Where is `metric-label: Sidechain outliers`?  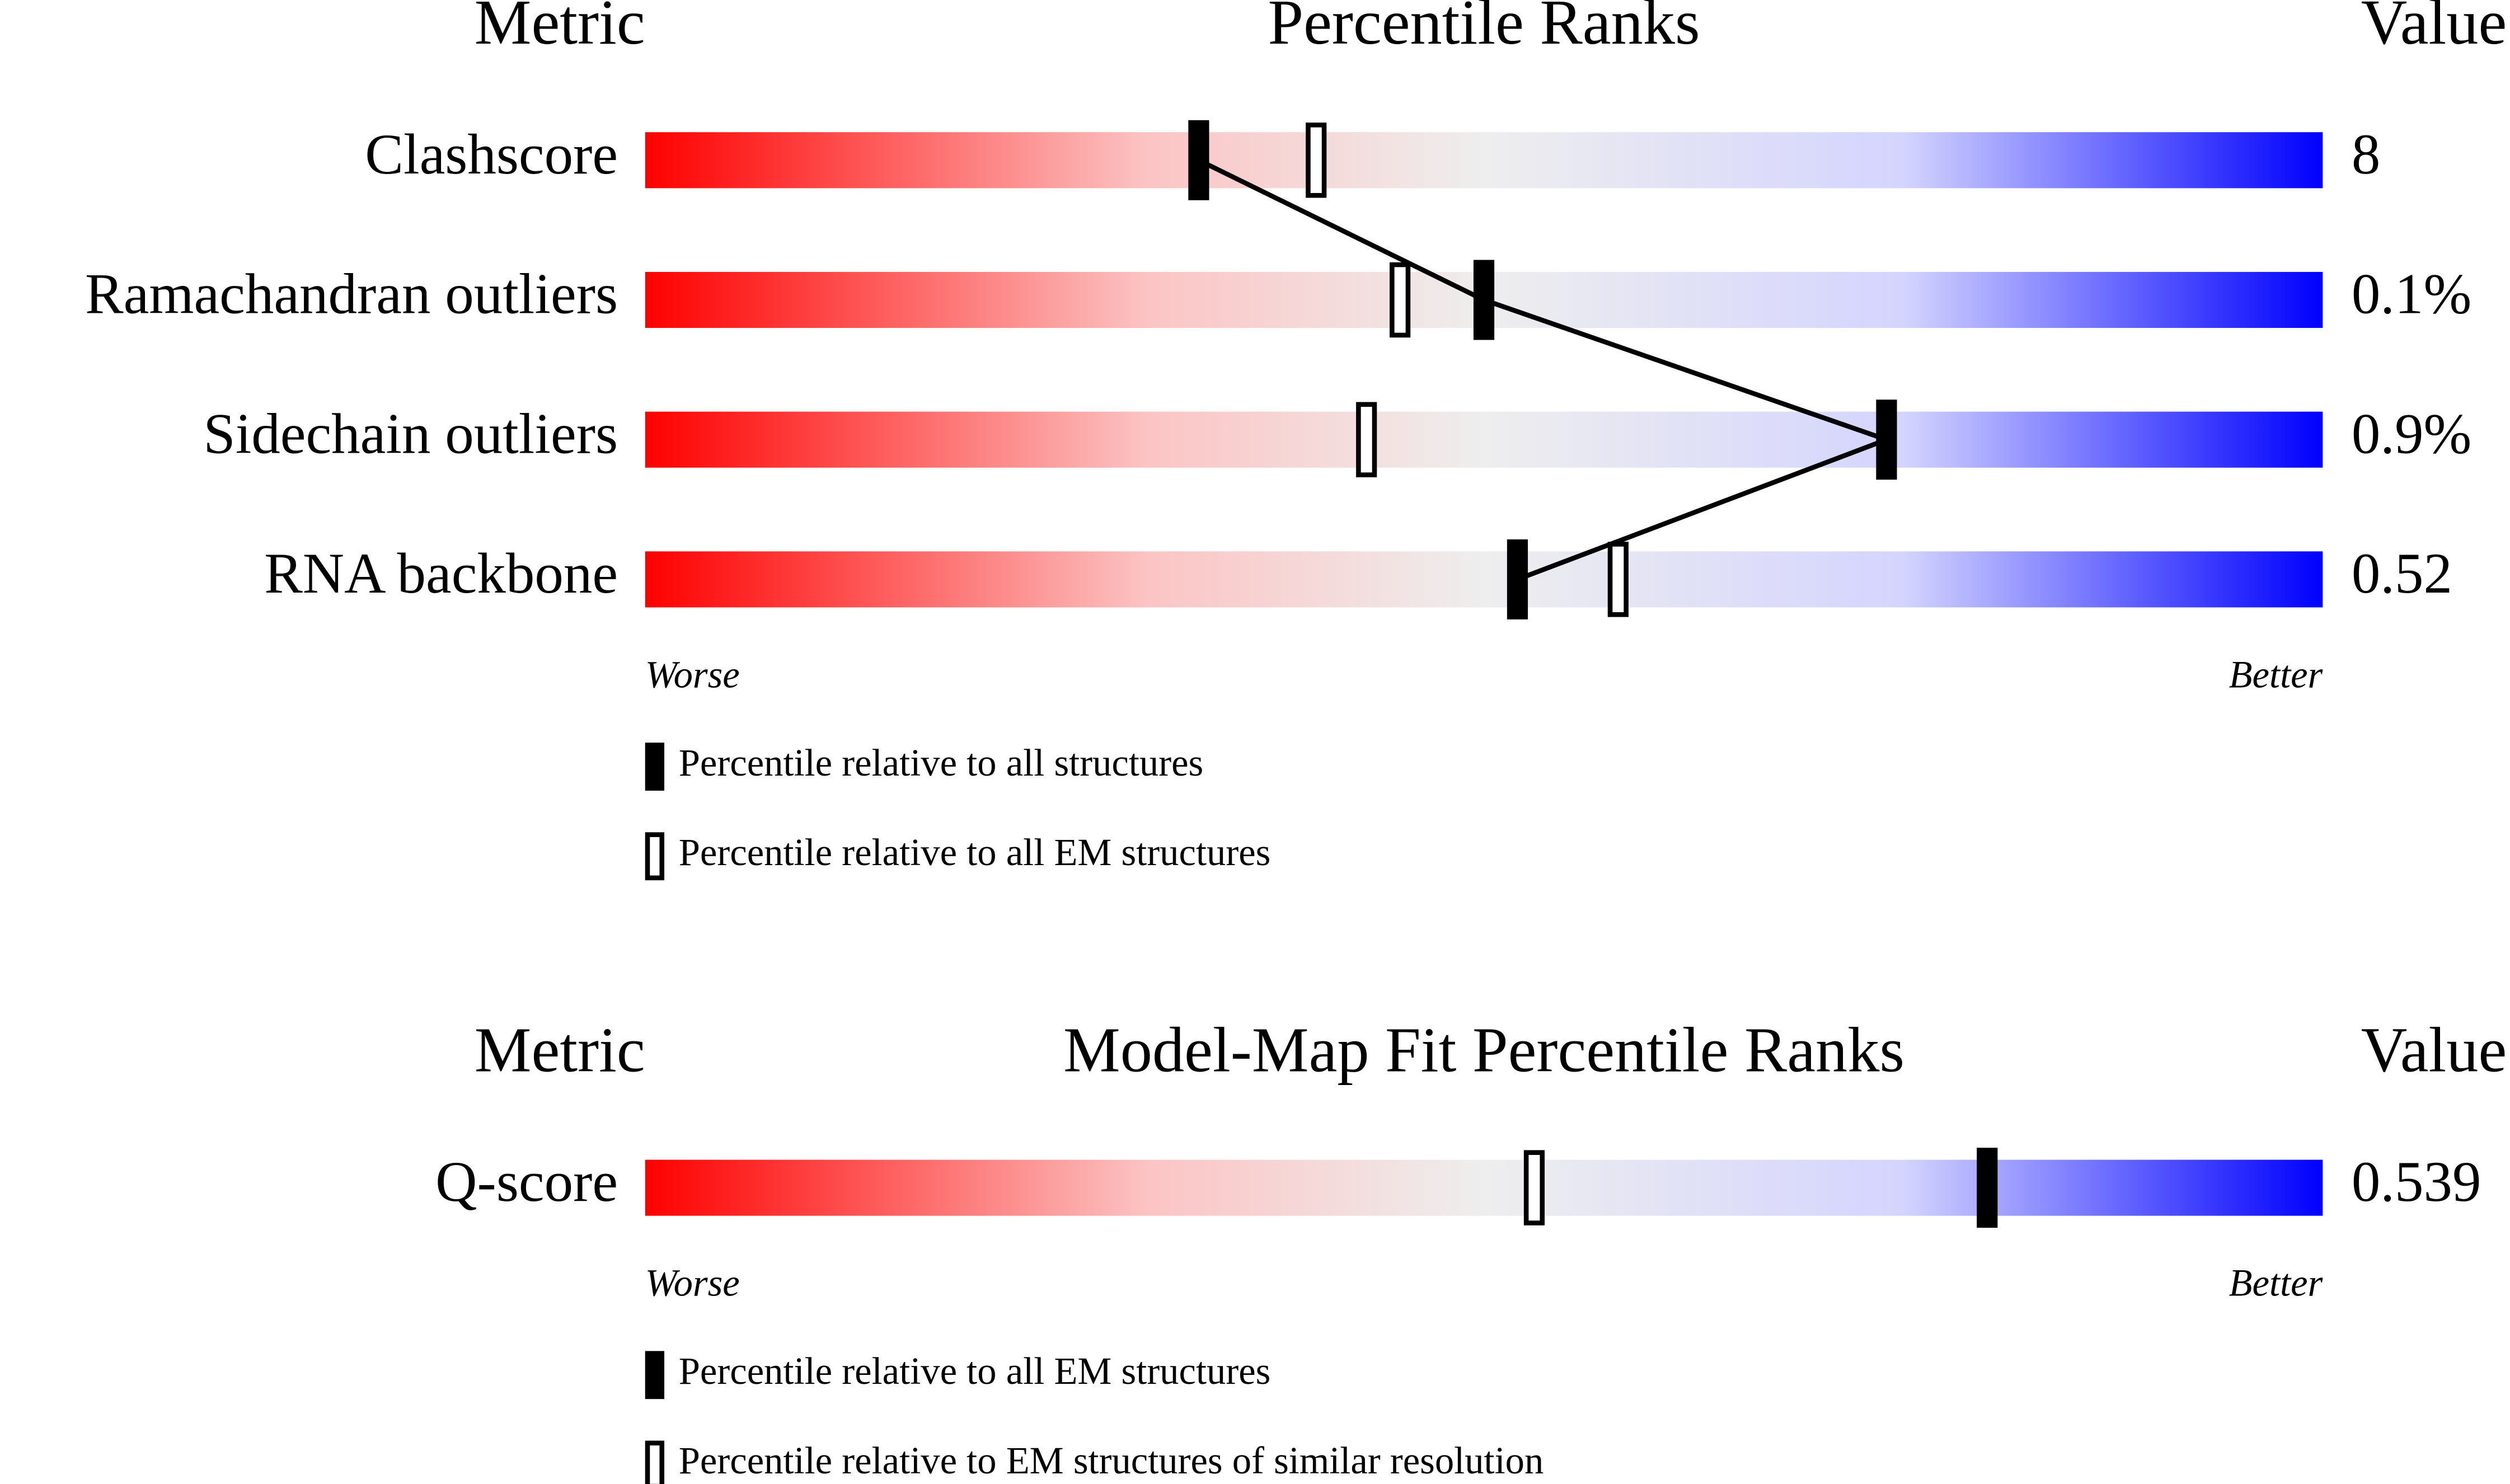
metric-label: Sidechain outliers is located at coordinates (411, 434).